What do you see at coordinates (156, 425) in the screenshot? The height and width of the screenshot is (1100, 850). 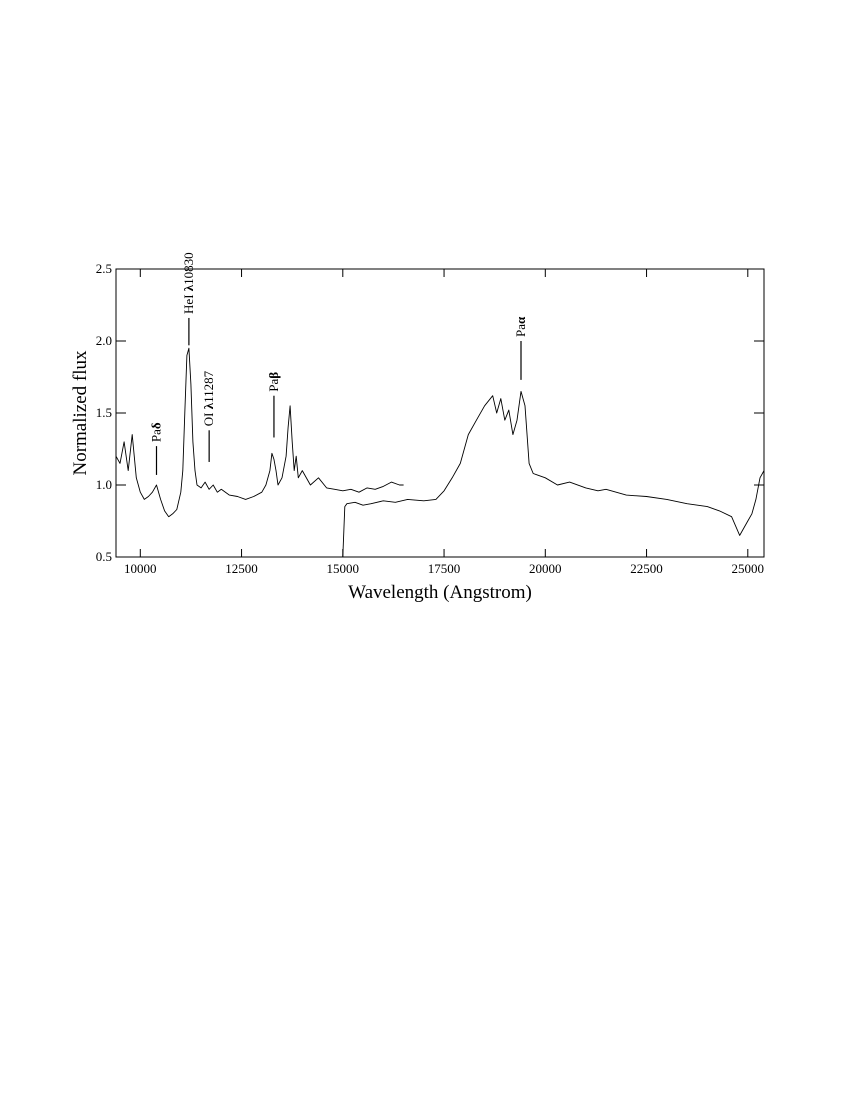 I see `line-label-symbol: δ` at bounding box center [156, 425].